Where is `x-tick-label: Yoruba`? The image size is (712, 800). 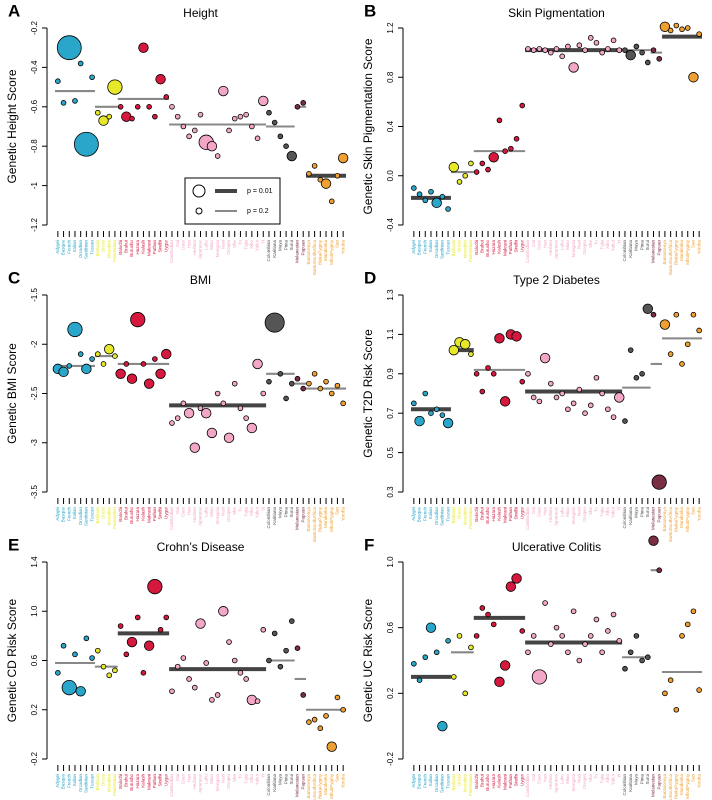
x-tick-label: Yoruba is located at coordinates (342, 514).